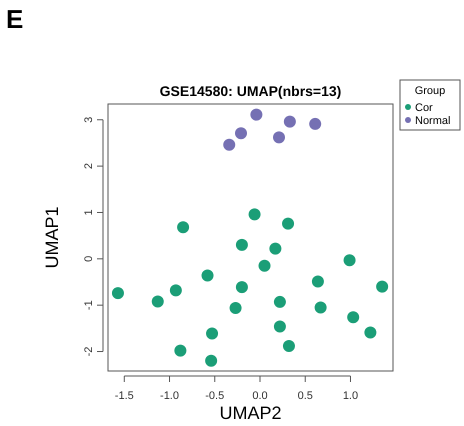 The image size is (464, 426). What do you see at coordinates (350, 396) in the screenshot?
I see `x-tick-label: 1.0` at bounding box center [350, 396].